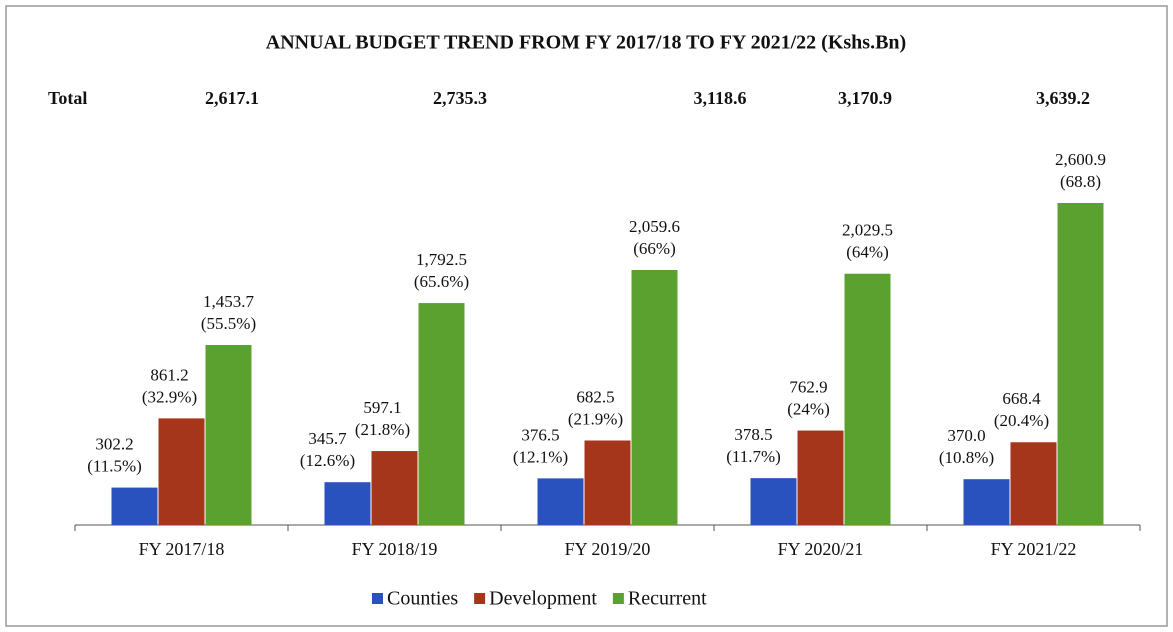 This screenshot has width=1173, height=632. I want to click on share-label: (55.5%), so click(228, 323).